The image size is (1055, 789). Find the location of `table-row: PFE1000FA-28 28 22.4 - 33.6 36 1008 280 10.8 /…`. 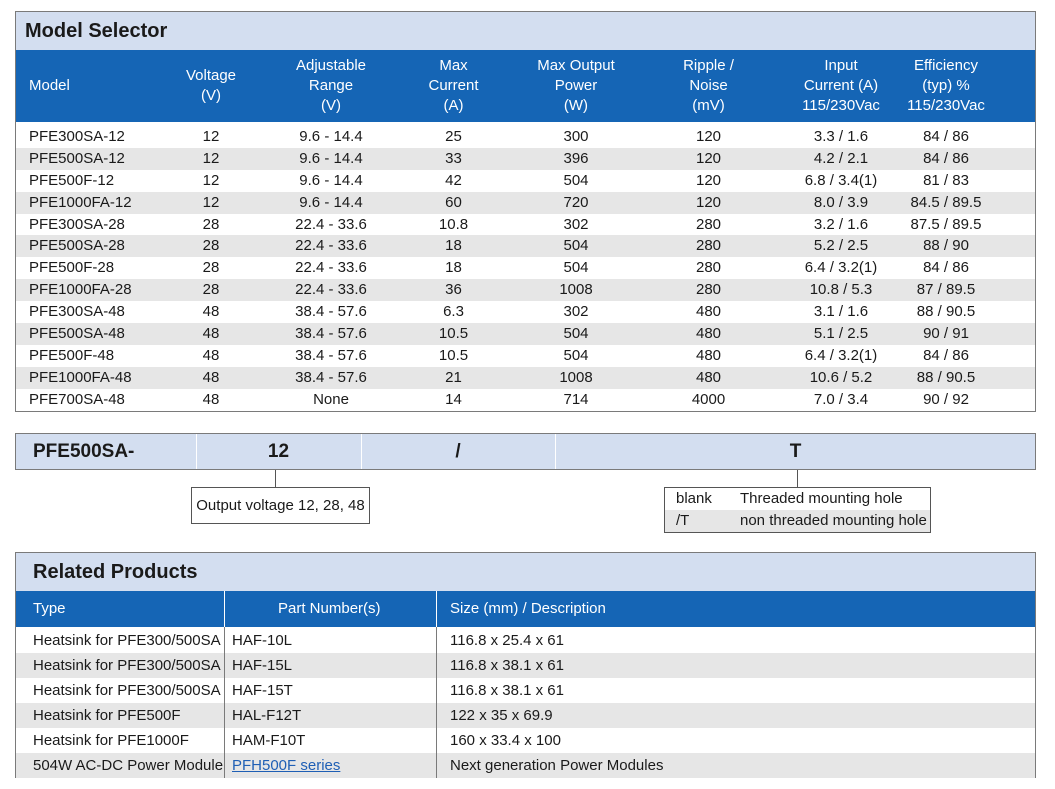

table-row: PFE1000FA-28 28 22.4 - 33.6 36 1008 280 10.8 /… is located at coordinates (525, 290).